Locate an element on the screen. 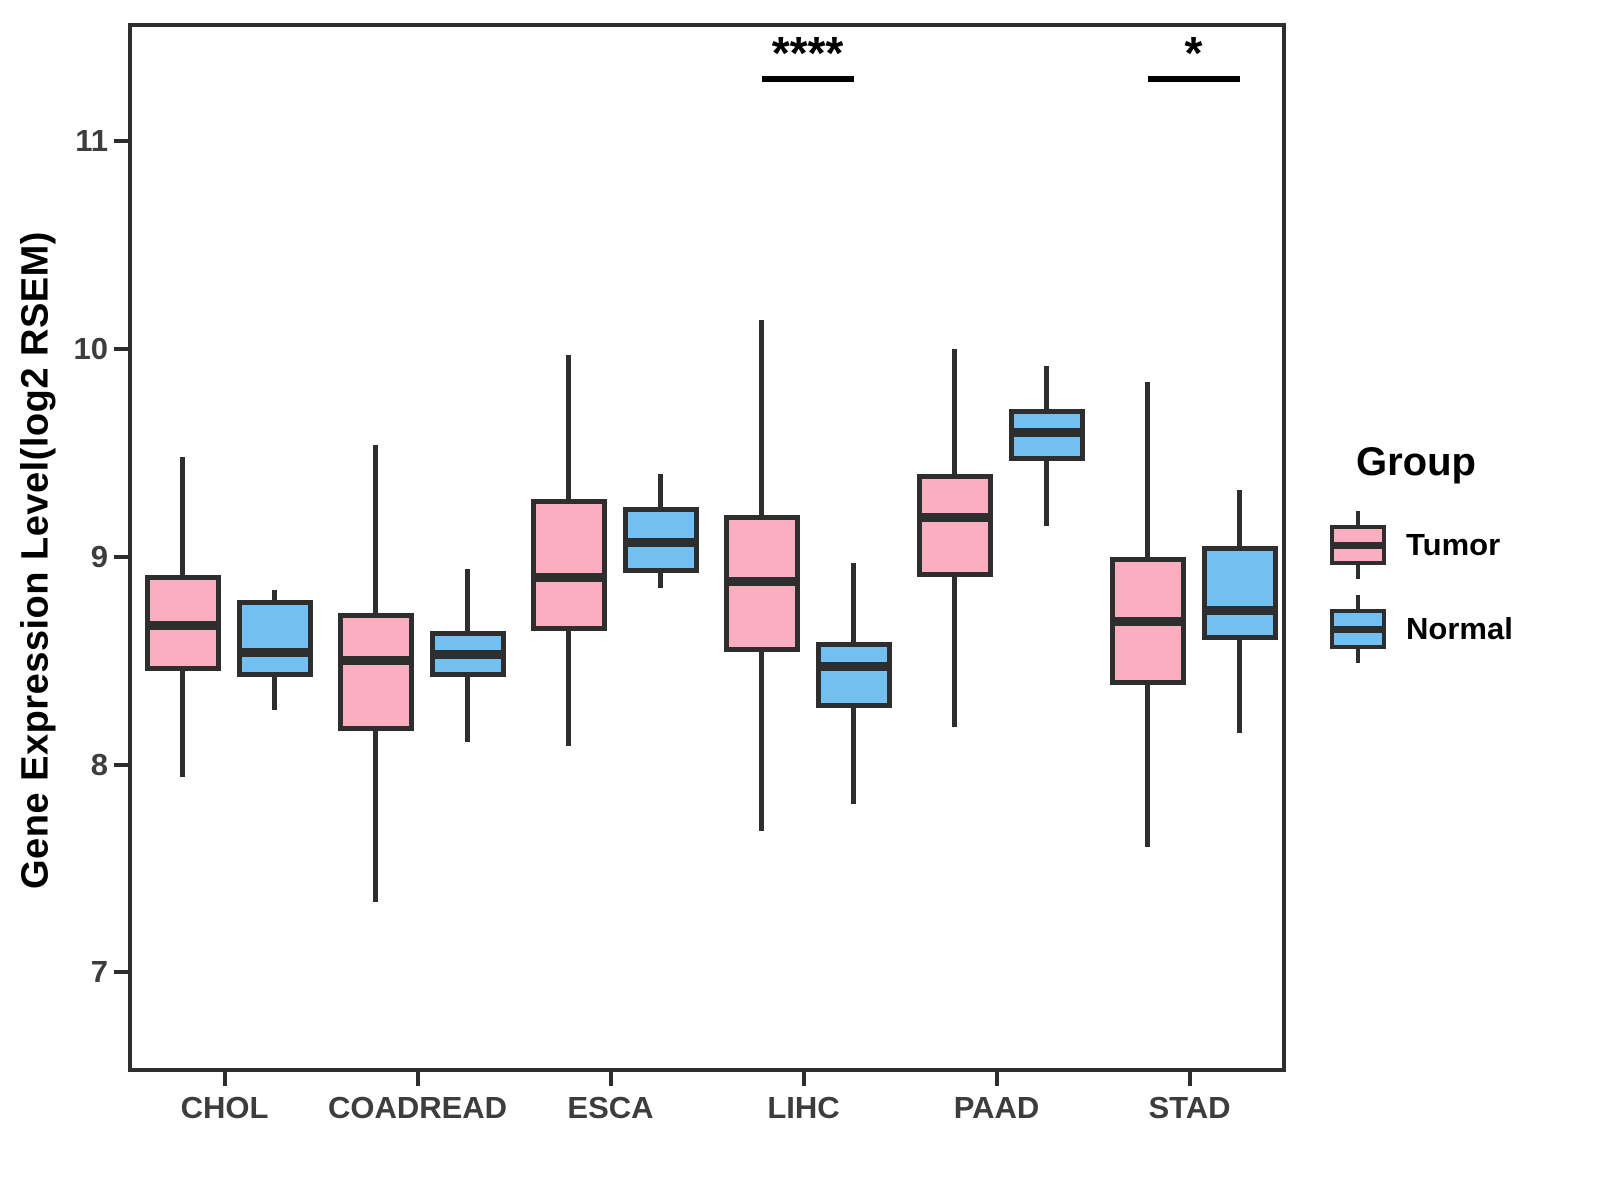  legend-entry-label: Normal is located at coordinates (1459, 628).